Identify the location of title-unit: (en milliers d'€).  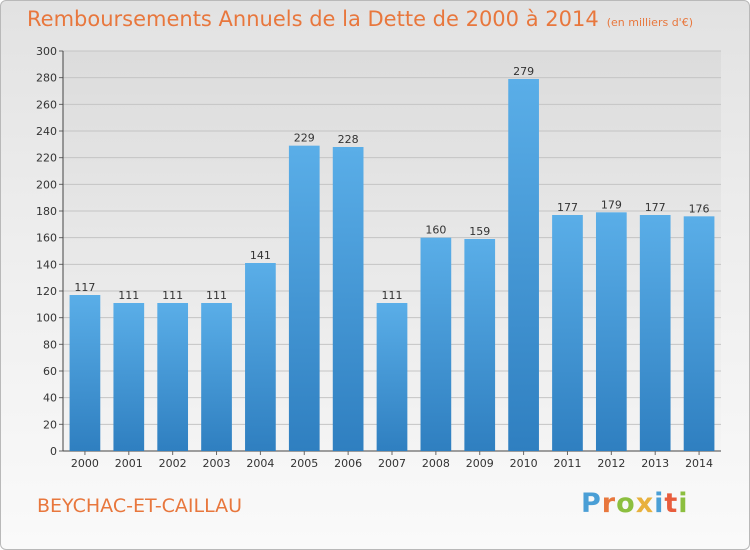
(649, 22).